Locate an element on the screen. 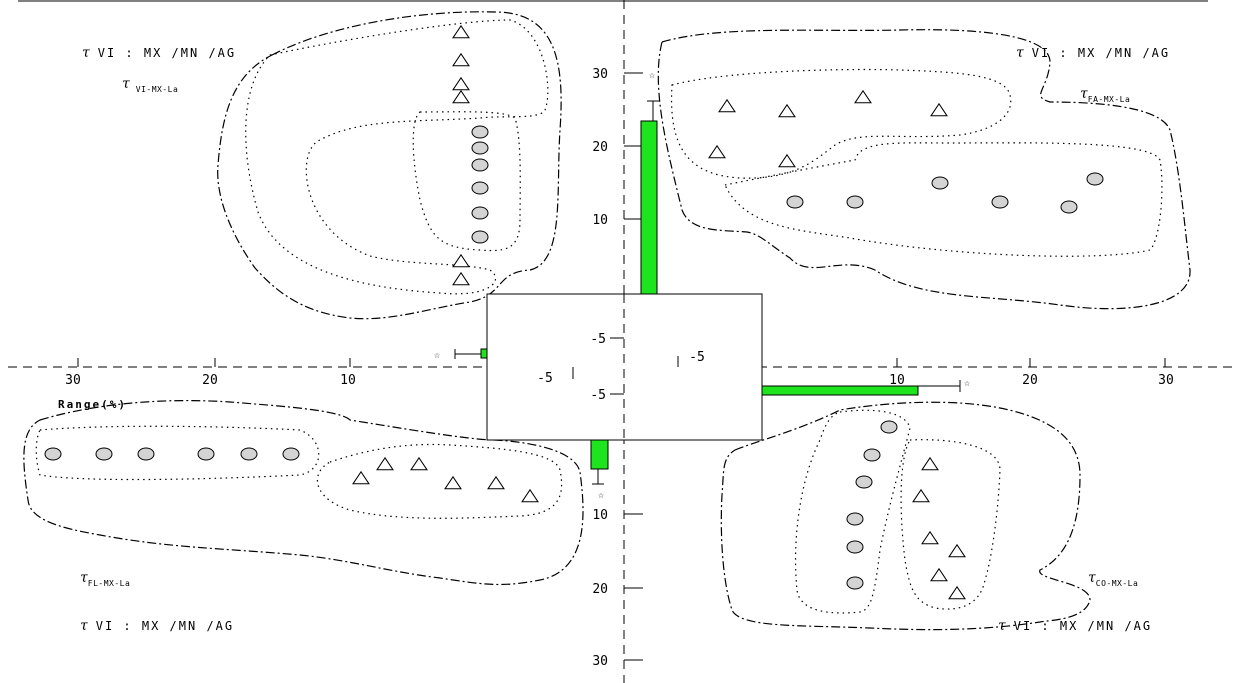 This screenshot has width=1238, height=683. x-tick-right-30: 30 is located at coordinates (1166, 380).